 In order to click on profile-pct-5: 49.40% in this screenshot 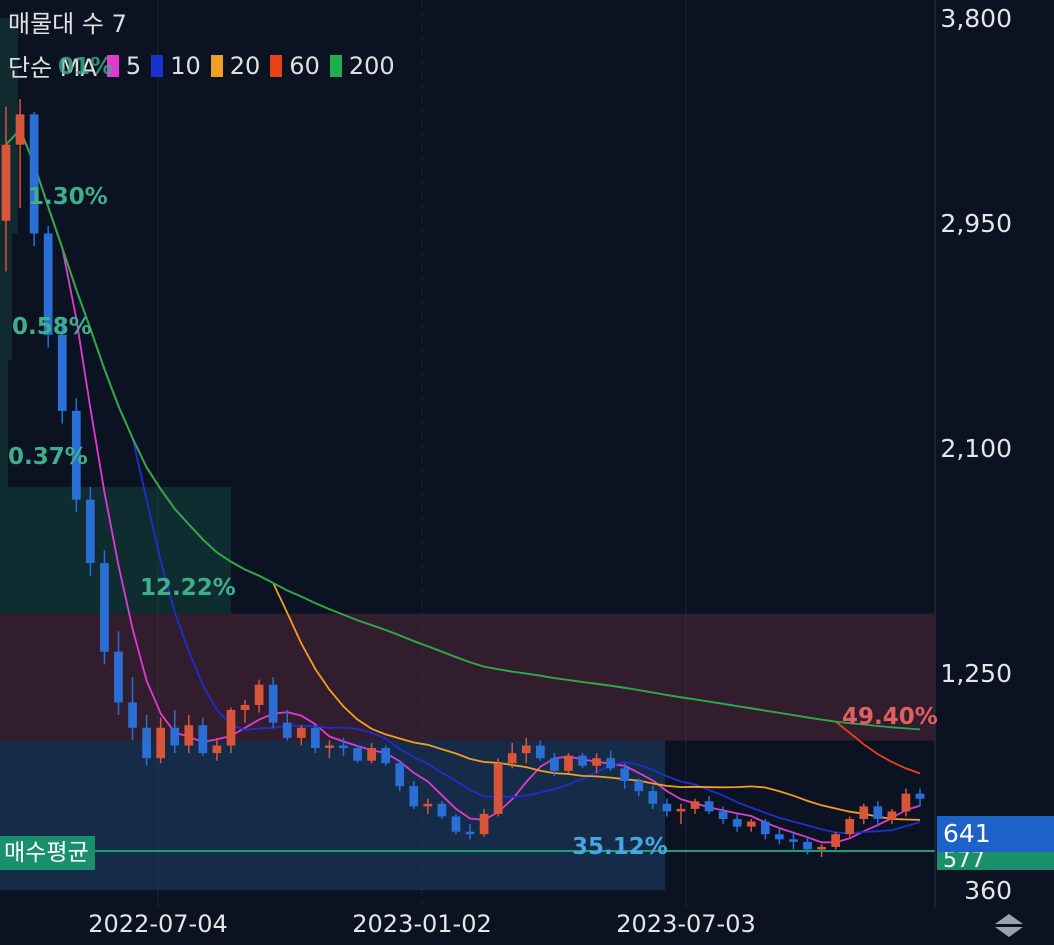, I will do `click(890, 717)`.